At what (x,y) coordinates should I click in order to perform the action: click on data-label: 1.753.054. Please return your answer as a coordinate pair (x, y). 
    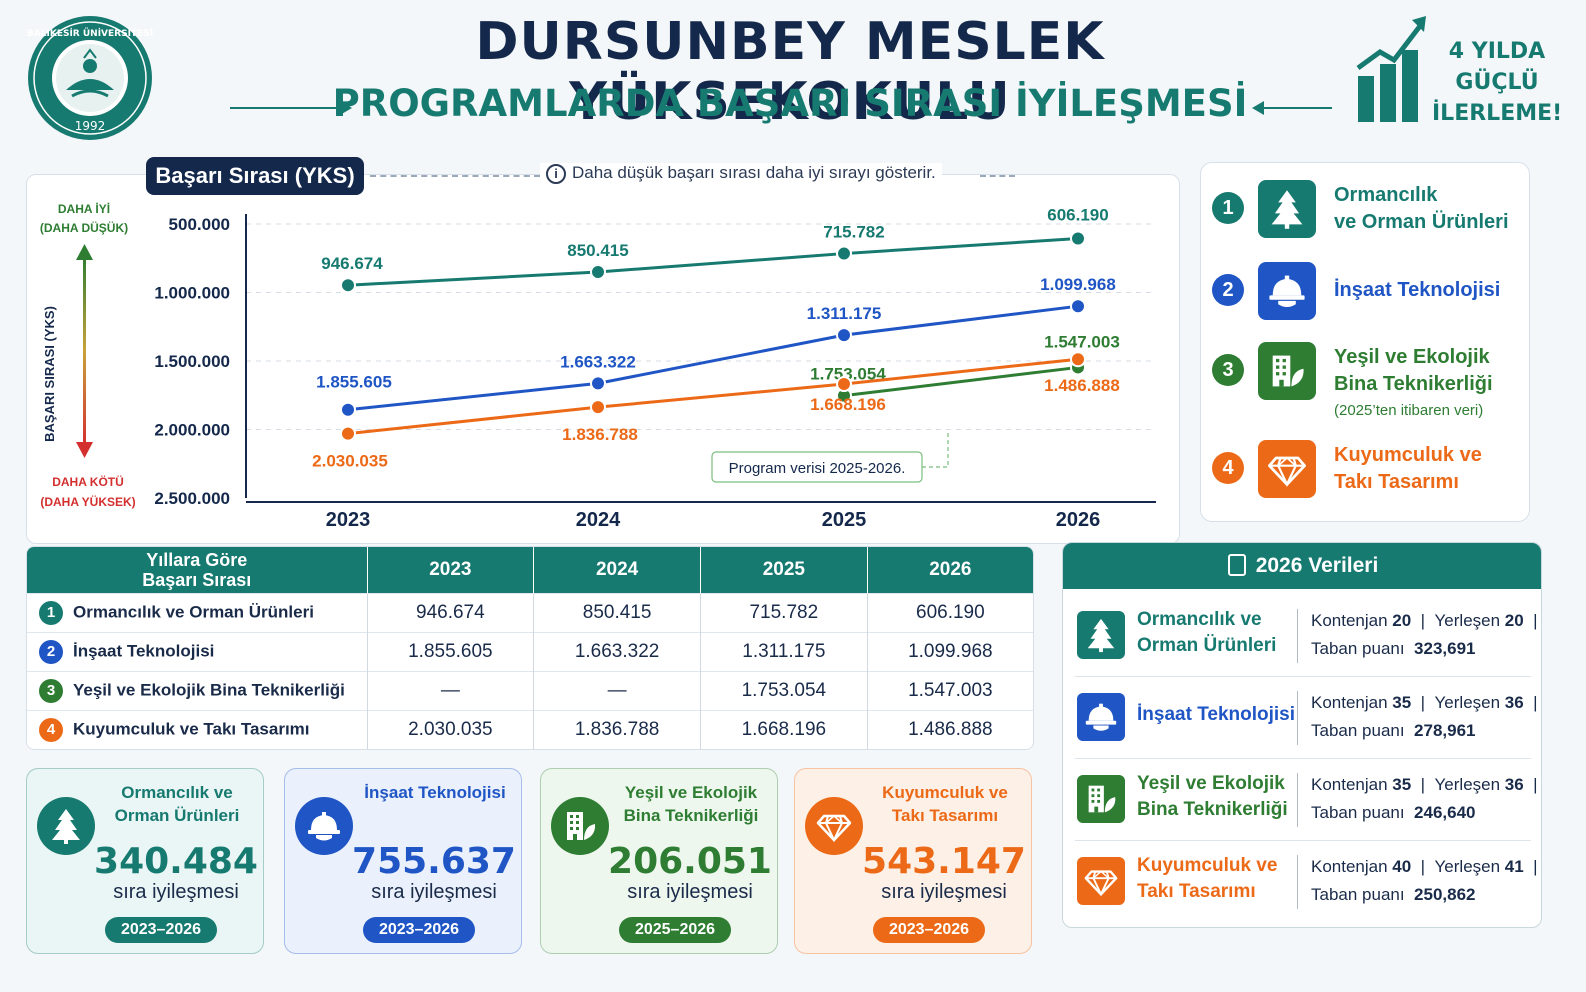
    Looking at the image, I should click on (848, 374).